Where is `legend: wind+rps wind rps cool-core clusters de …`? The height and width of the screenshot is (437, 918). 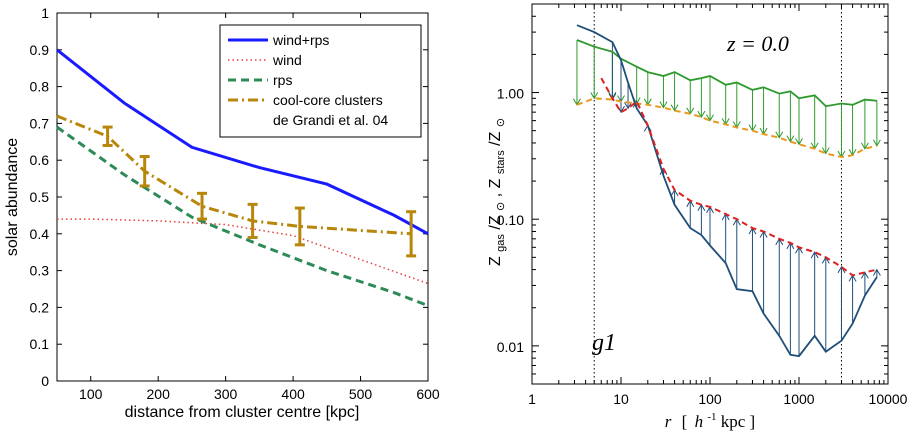
legend: wind+rps wind rps cool-core clusters de … is located at coordinates (320, 81).